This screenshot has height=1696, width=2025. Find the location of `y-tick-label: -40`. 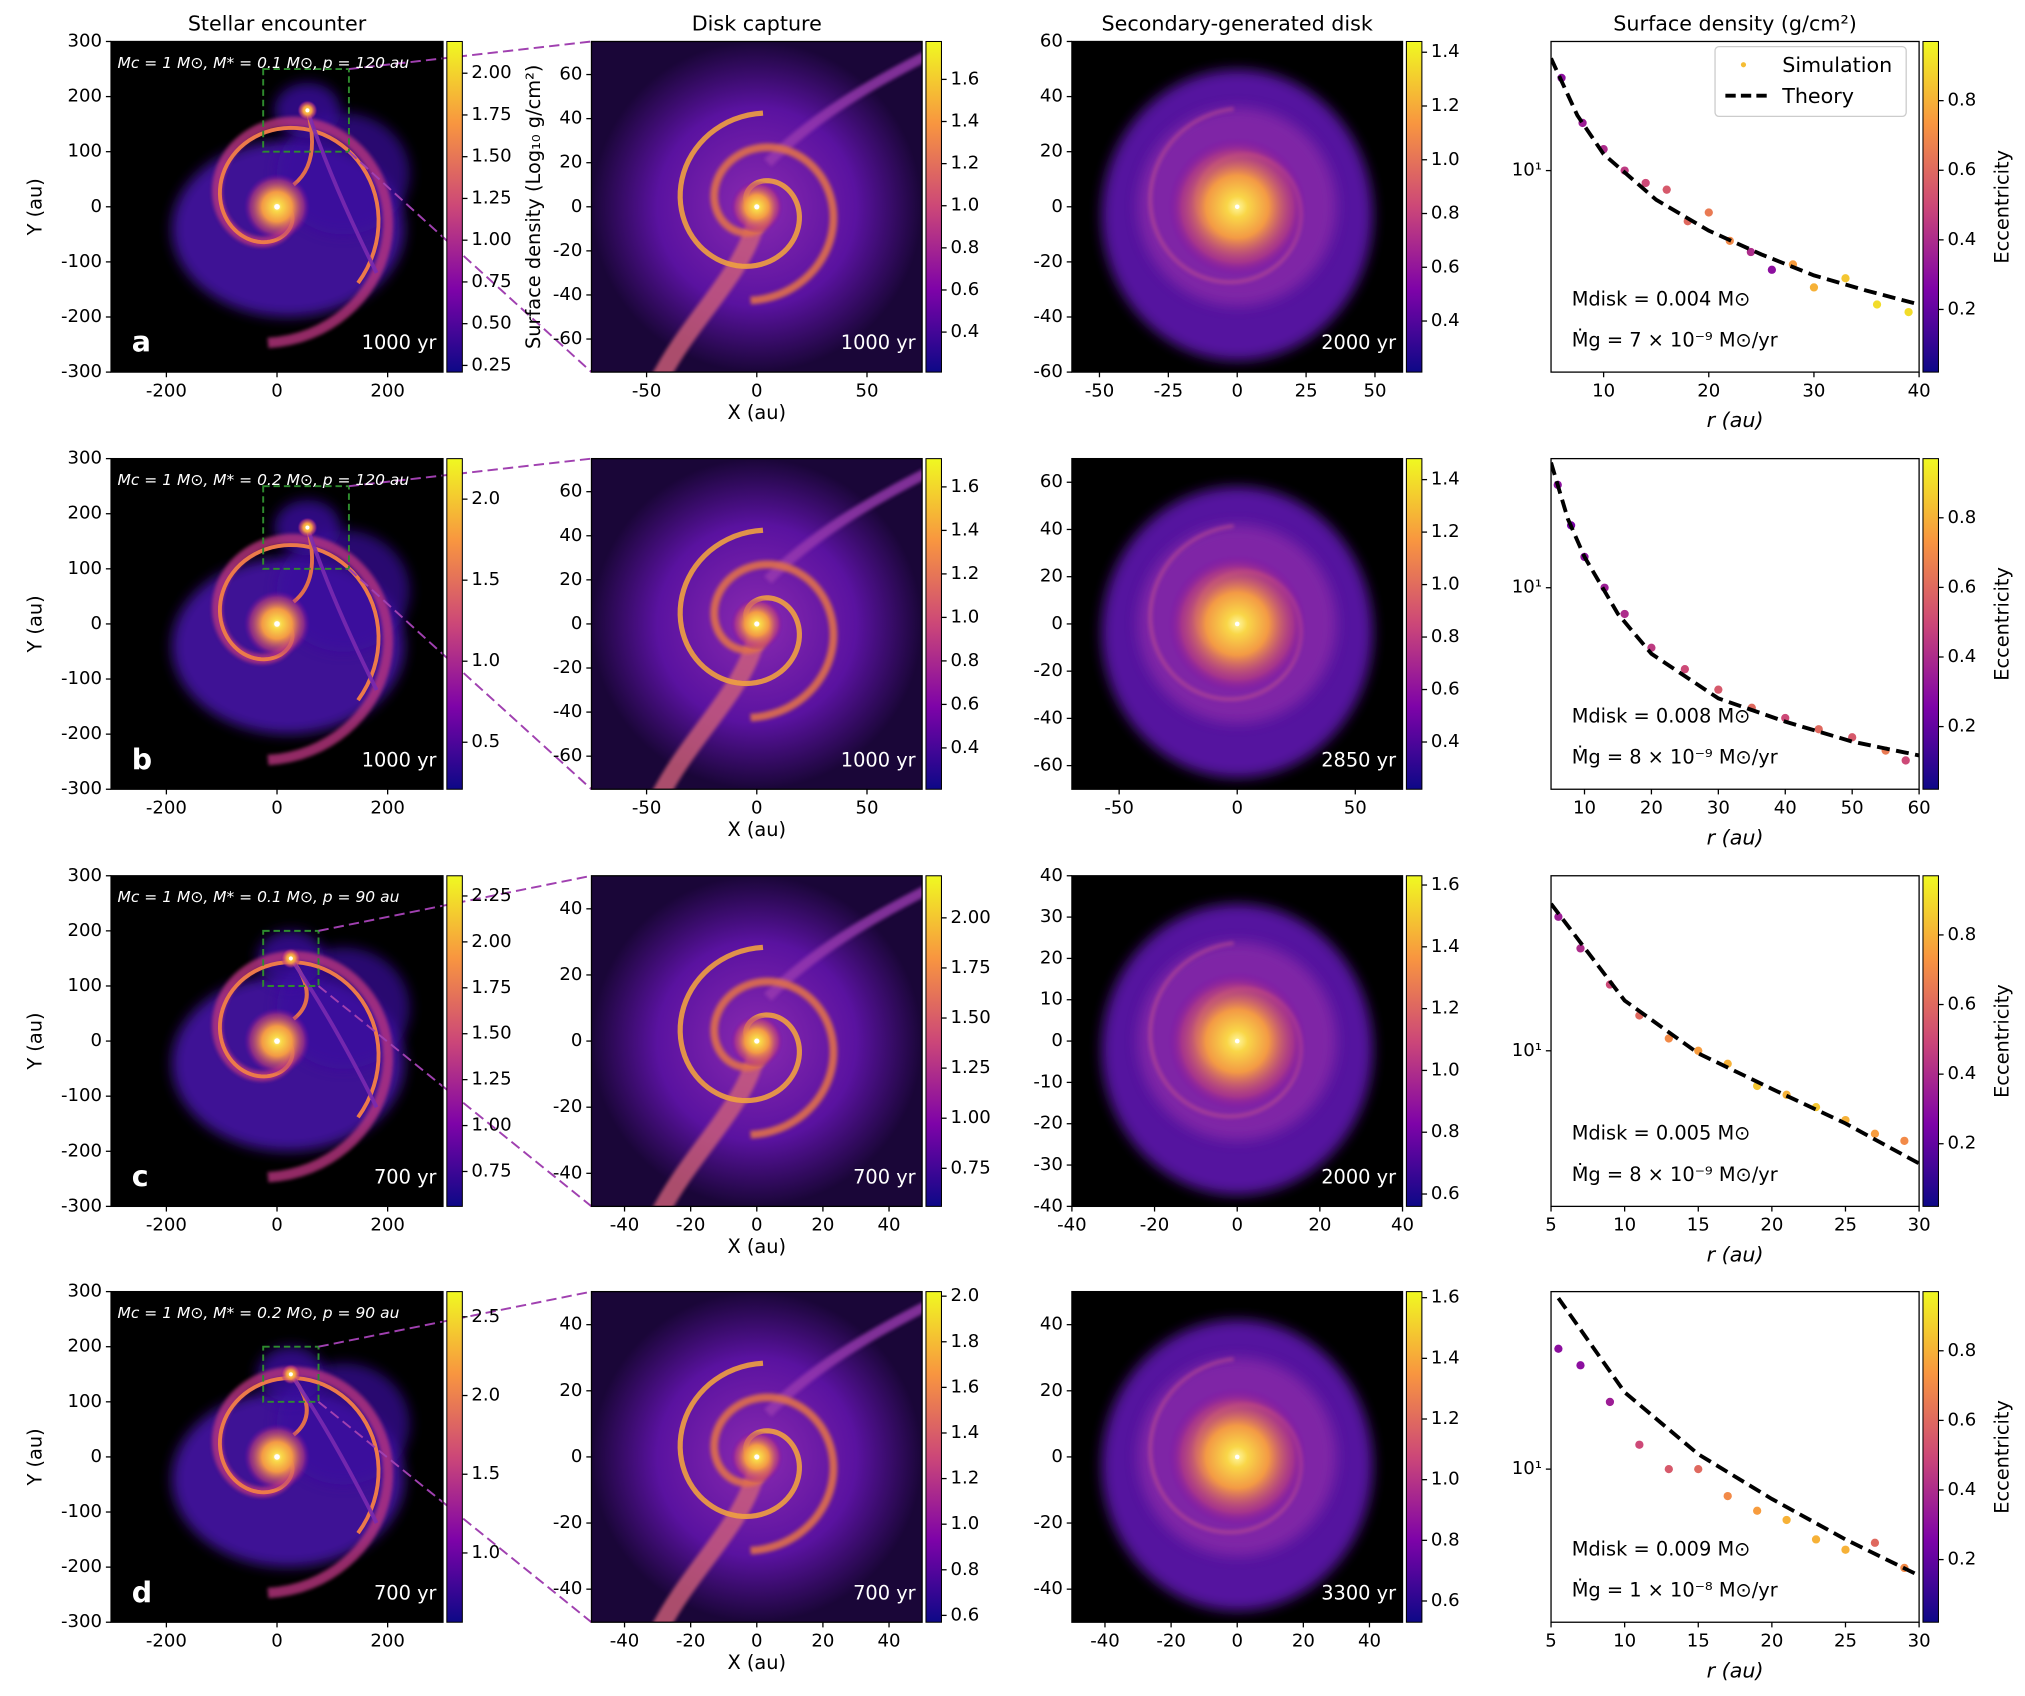

y-tick-label: -40 is located at coordinates (1048, 1205).